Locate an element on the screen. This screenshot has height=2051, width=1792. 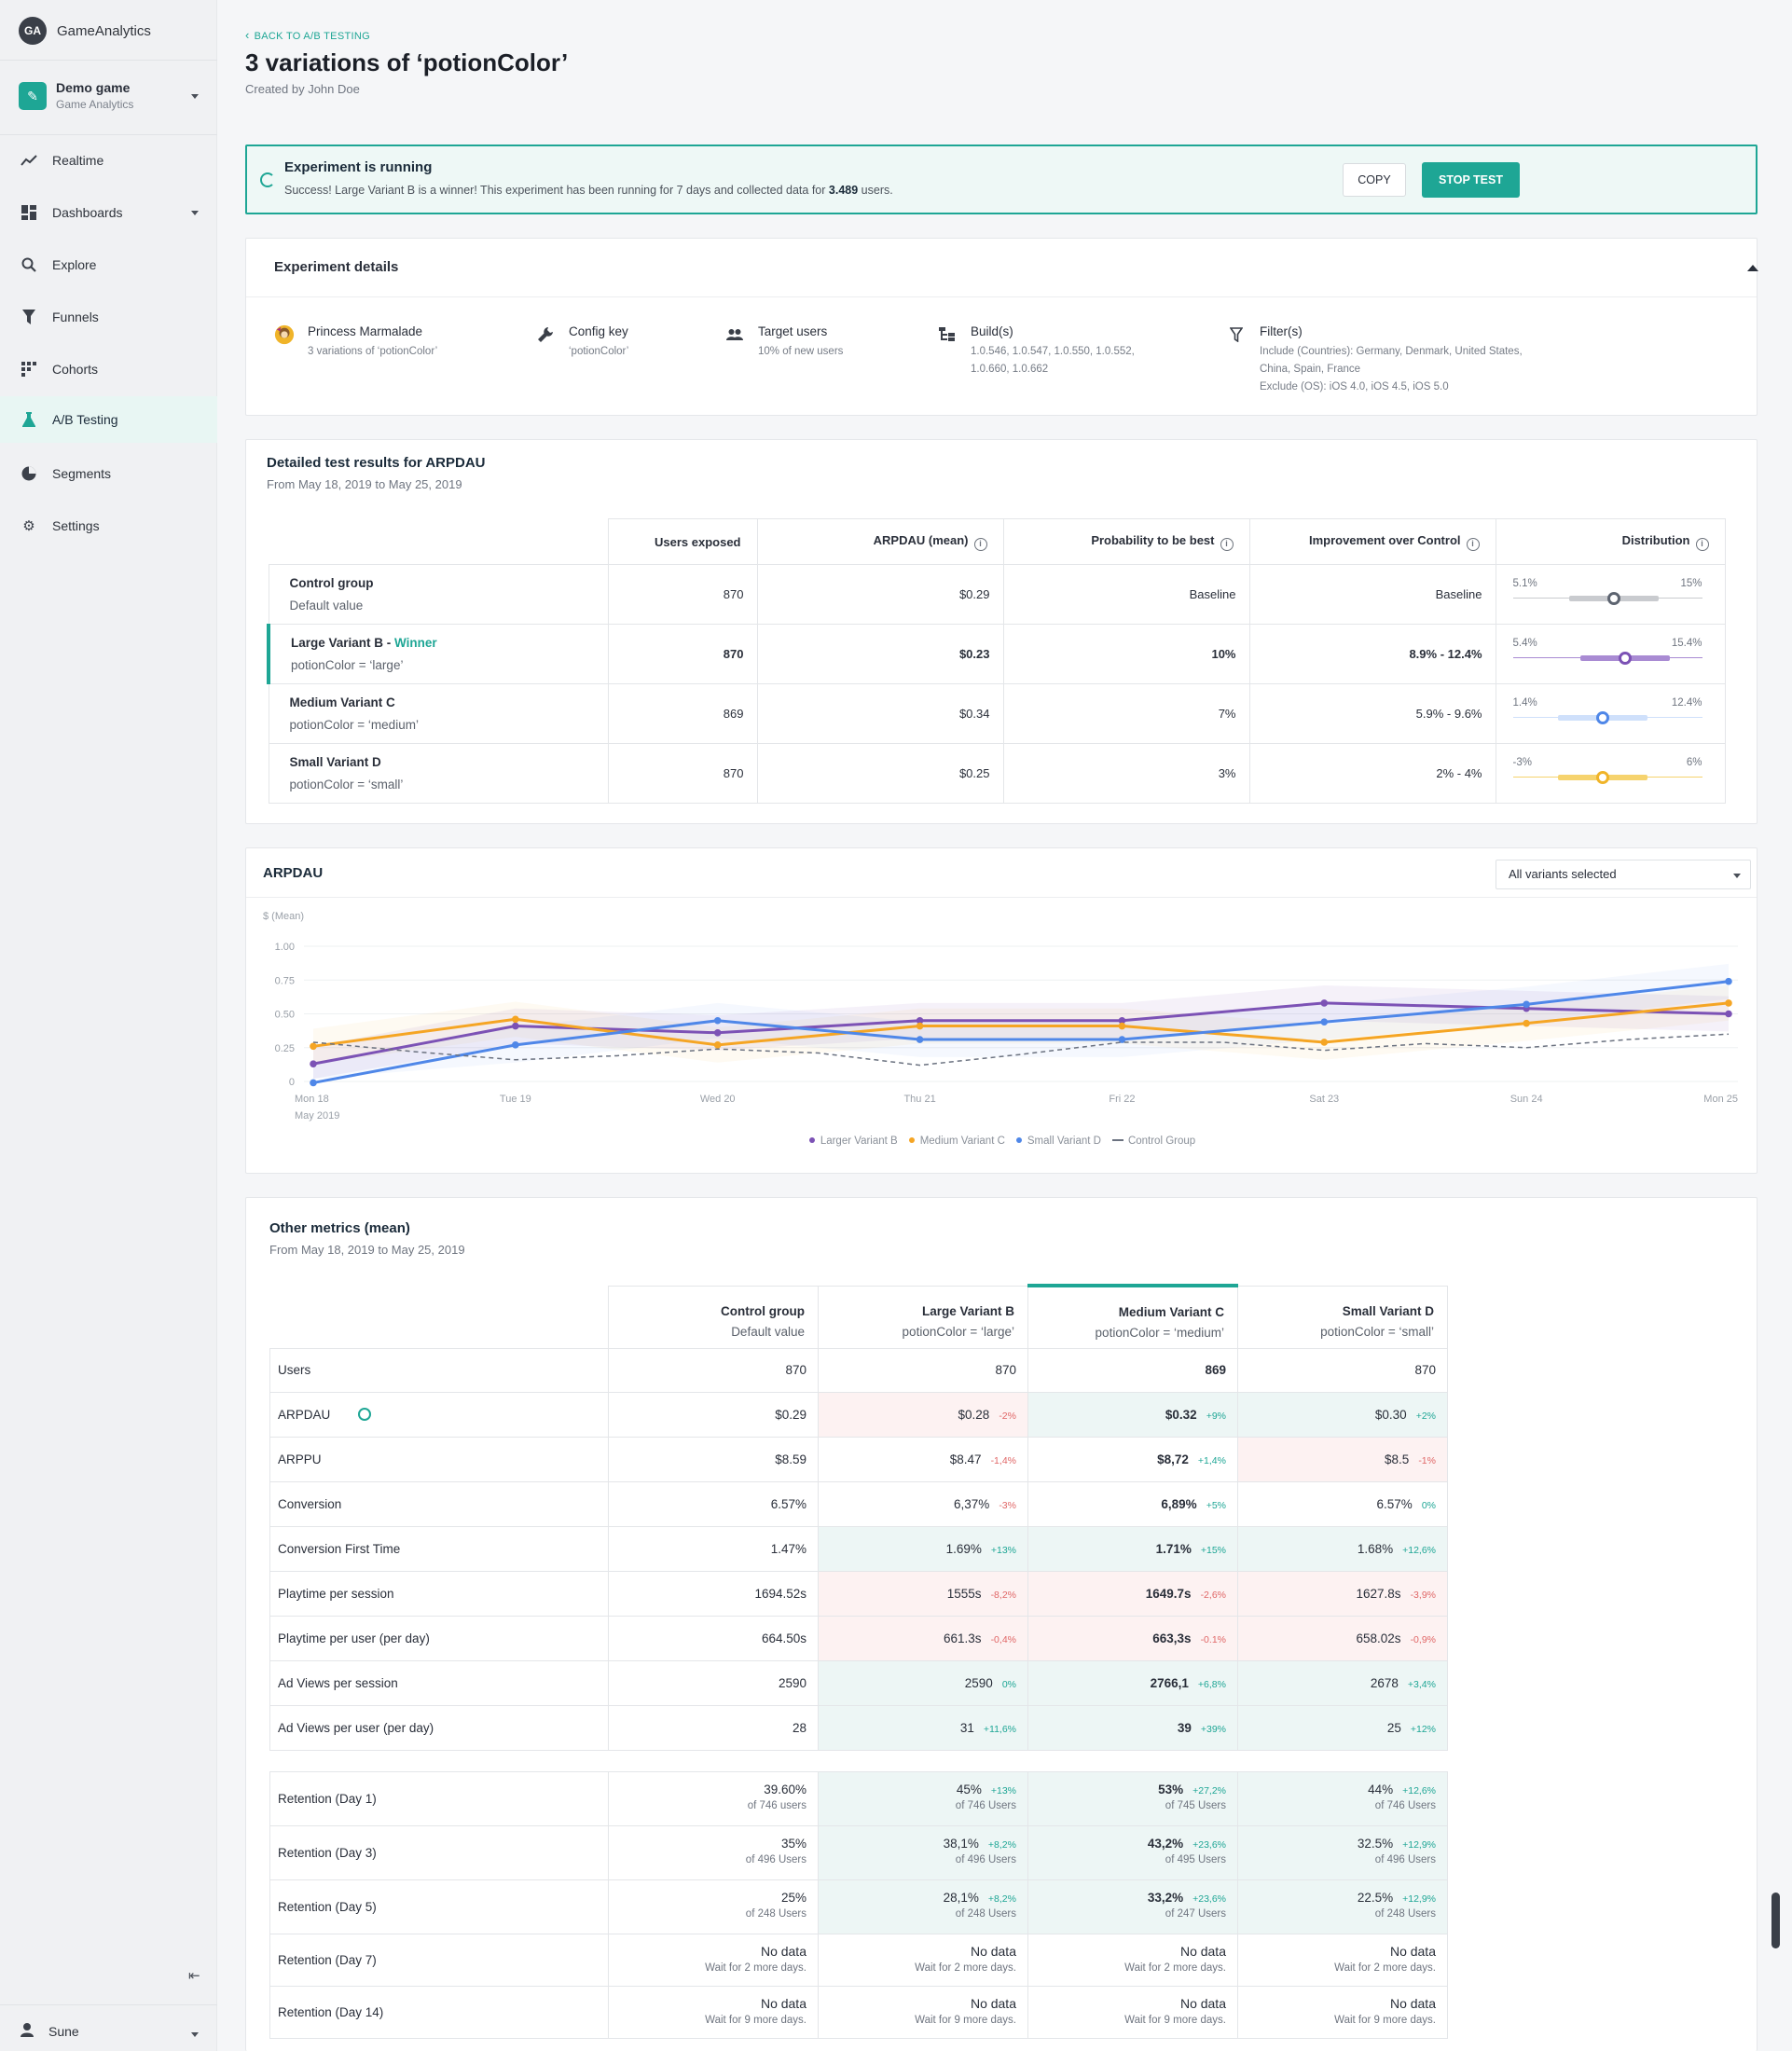
metric-cell: 25% of 248 Users is located at coordinates (713, 1906).